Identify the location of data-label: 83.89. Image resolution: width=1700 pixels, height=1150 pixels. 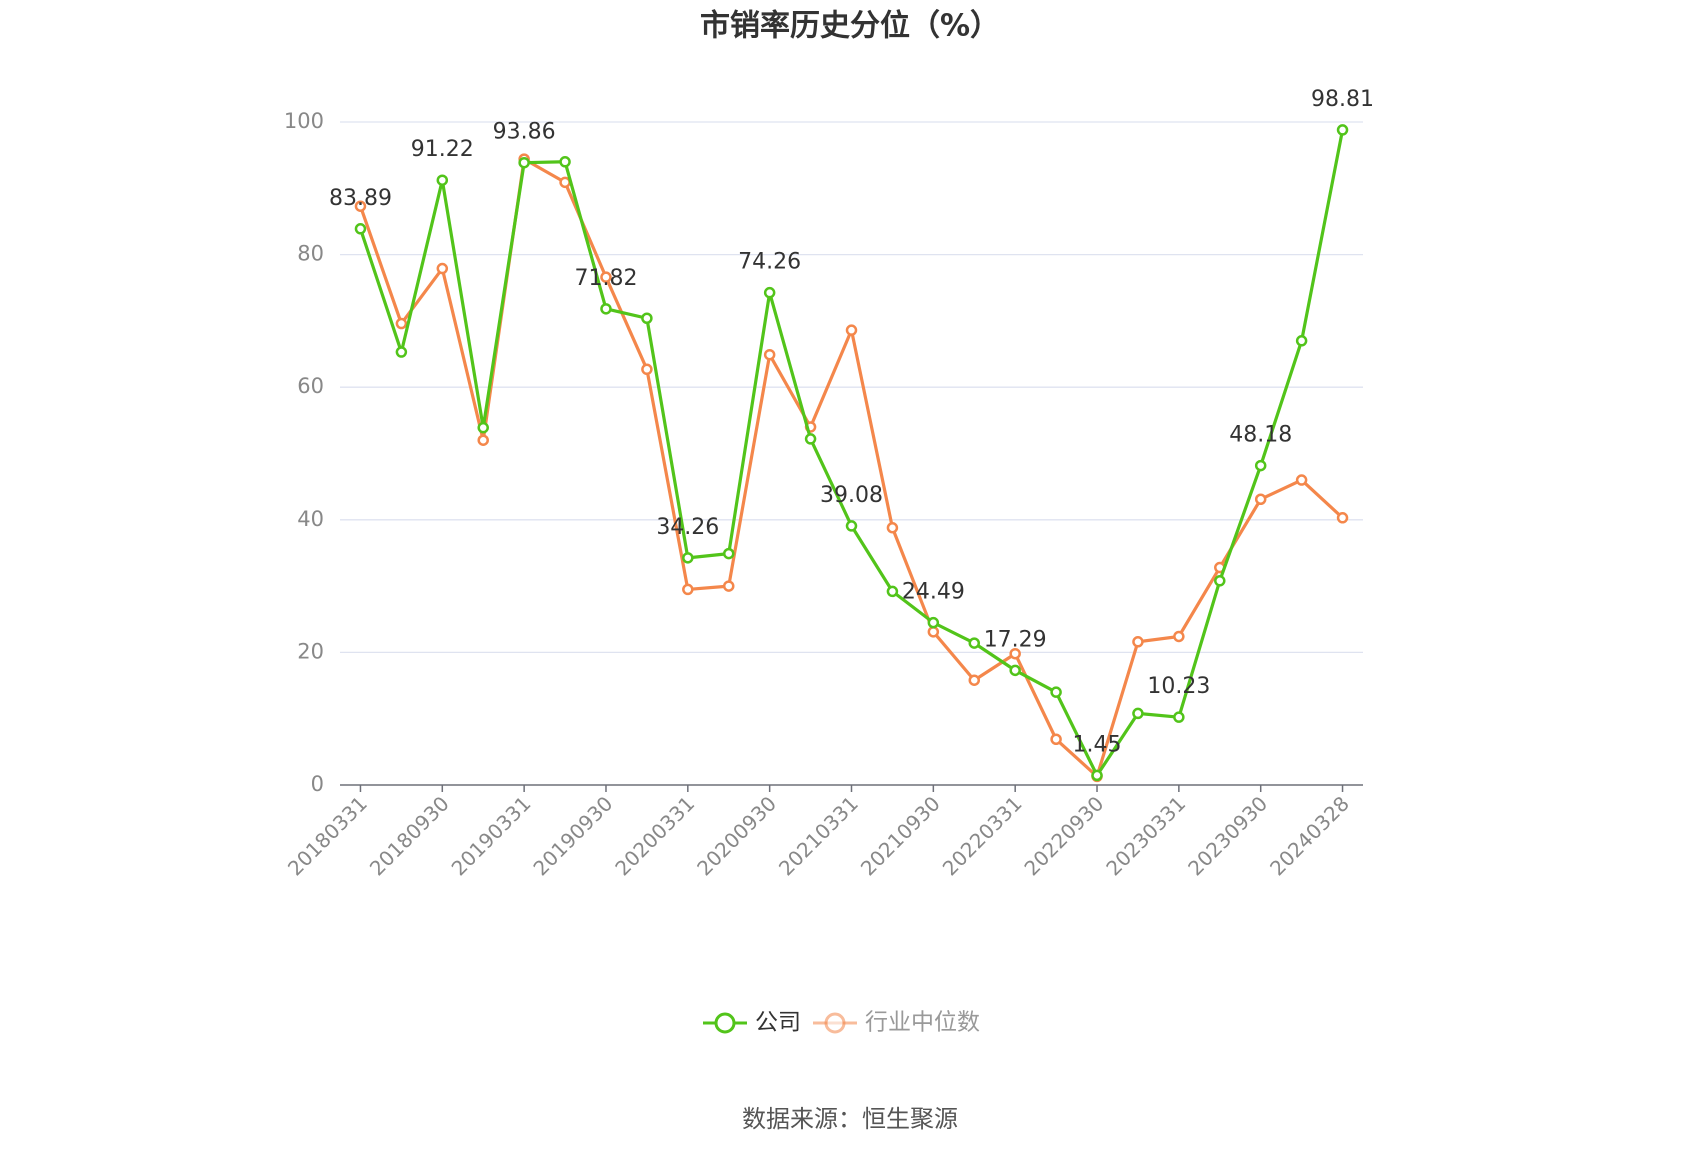
(360, 198).